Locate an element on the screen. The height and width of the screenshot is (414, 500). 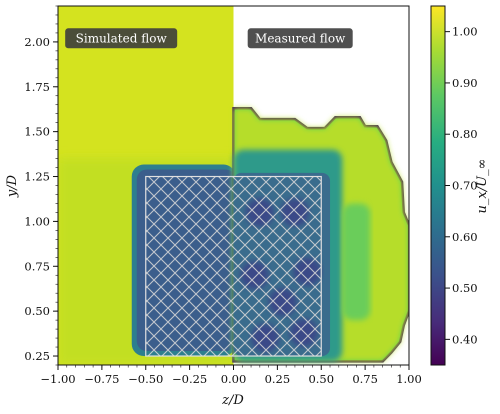
y-tick-label: 1.00 is located at coordinates (37, 221).